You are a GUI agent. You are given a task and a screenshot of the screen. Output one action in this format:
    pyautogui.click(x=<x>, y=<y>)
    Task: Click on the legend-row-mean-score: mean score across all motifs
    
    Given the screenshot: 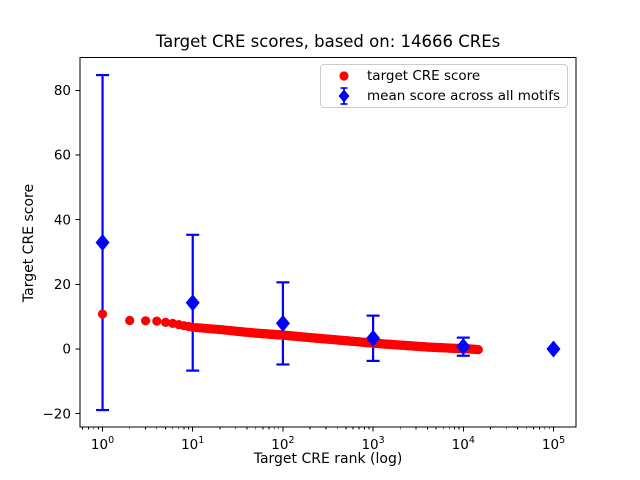 What is the action you would take?
    pyautogui.click(x=444, y=96)
    